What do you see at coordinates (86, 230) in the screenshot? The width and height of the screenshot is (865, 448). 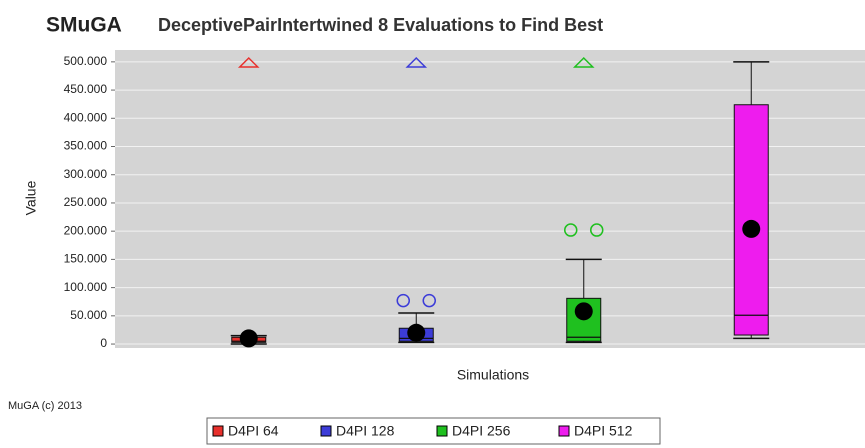 I see `y-tick-label: 200.000` at bounding box center [86, 230].